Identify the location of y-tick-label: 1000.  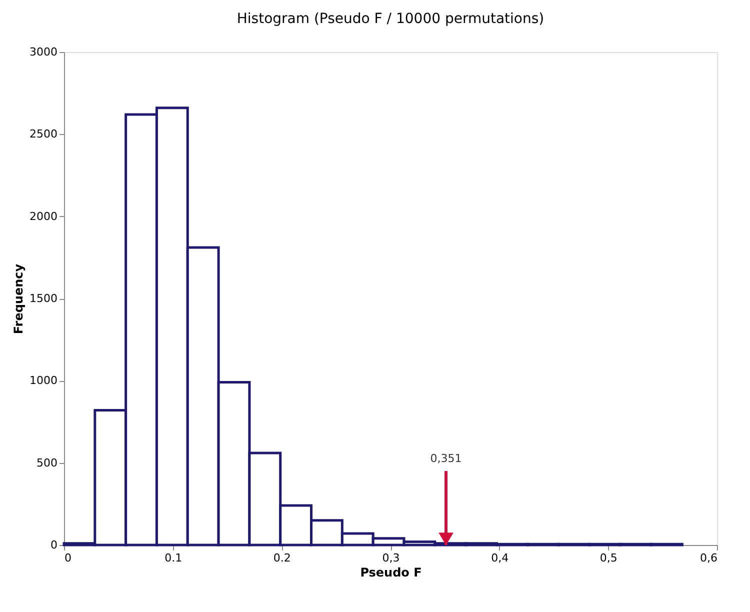
(44, 381).